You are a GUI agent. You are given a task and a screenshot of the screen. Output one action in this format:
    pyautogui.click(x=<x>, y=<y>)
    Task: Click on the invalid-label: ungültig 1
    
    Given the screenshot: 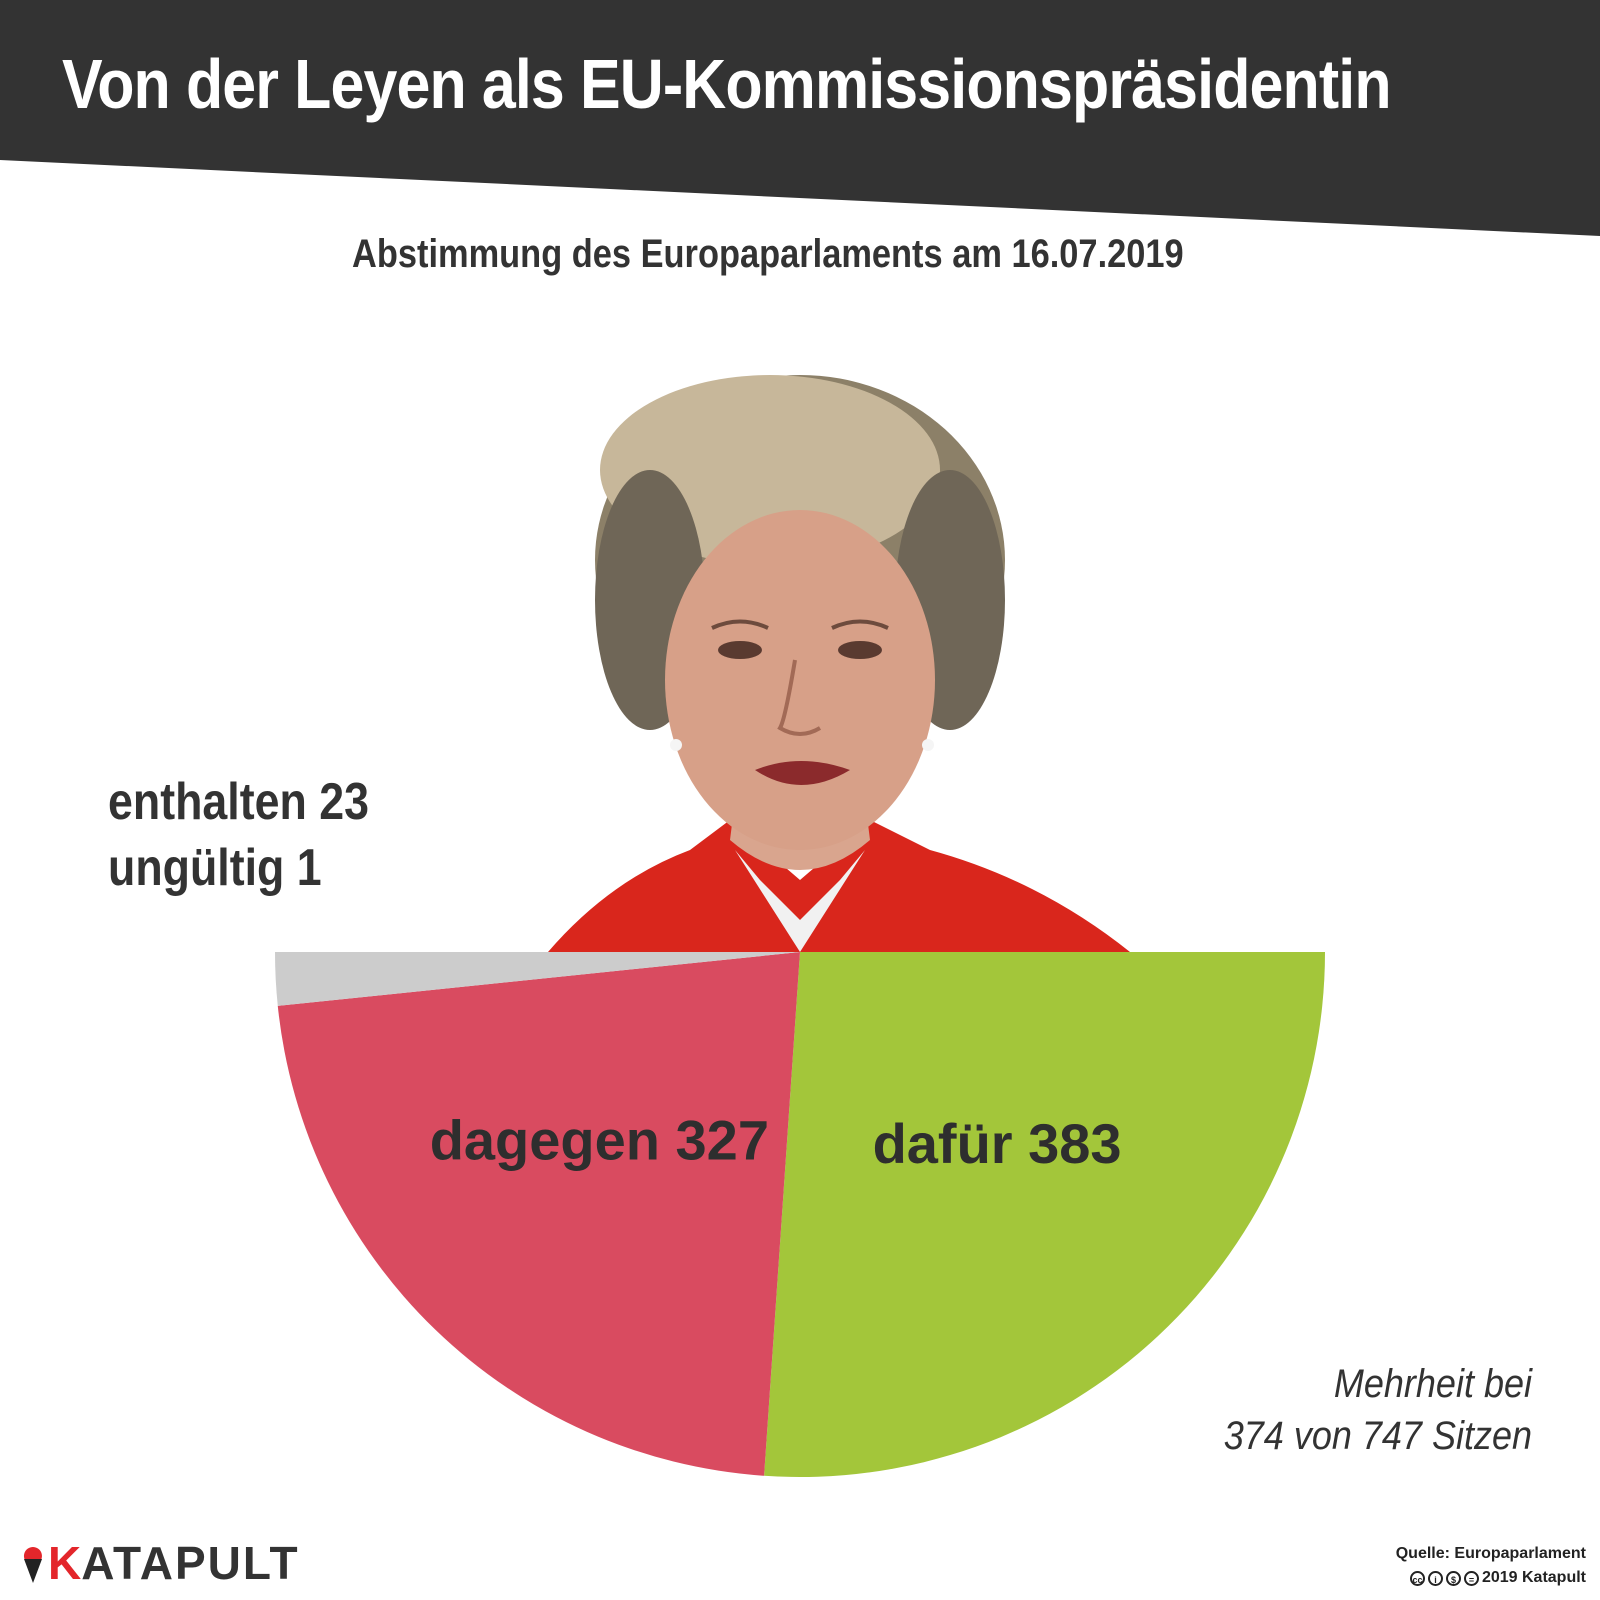 What is the action you would take?
    pyautogui.click(x=215, y=868)
    